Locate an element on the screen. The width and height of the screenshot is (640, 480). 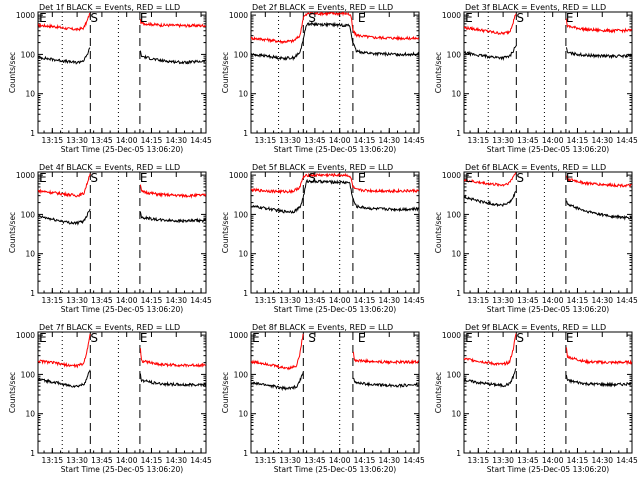
panel-title: Det 1f BLACK = Events, RED = LLD is located at coordinates (109, 7).